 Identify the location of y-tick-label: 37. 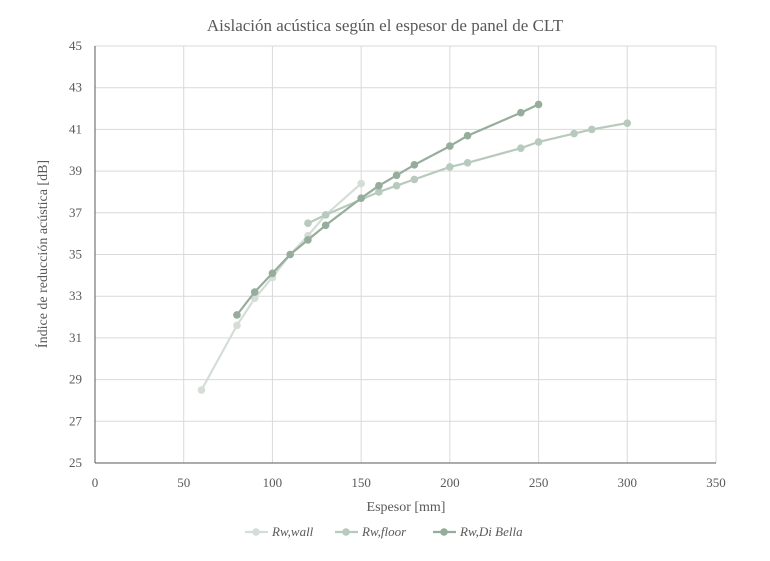
(76, 212).